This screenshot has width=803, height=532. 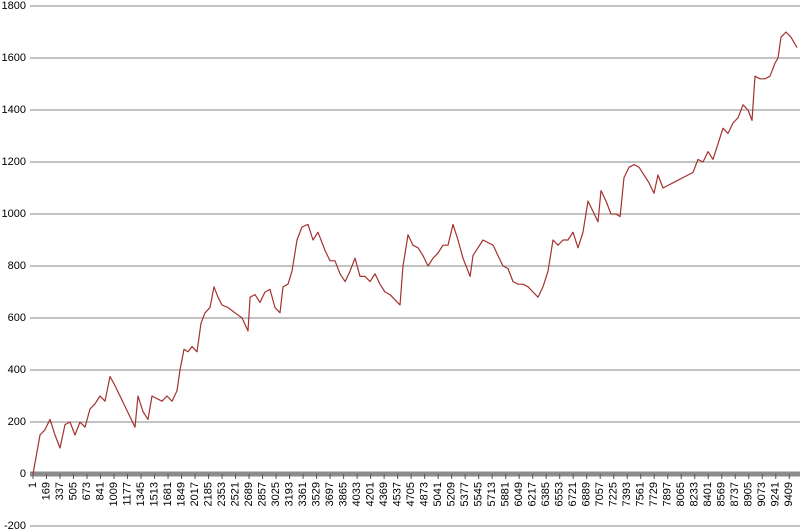 I want to click on x-tick-label: 7057, so click(x=600, y=494).